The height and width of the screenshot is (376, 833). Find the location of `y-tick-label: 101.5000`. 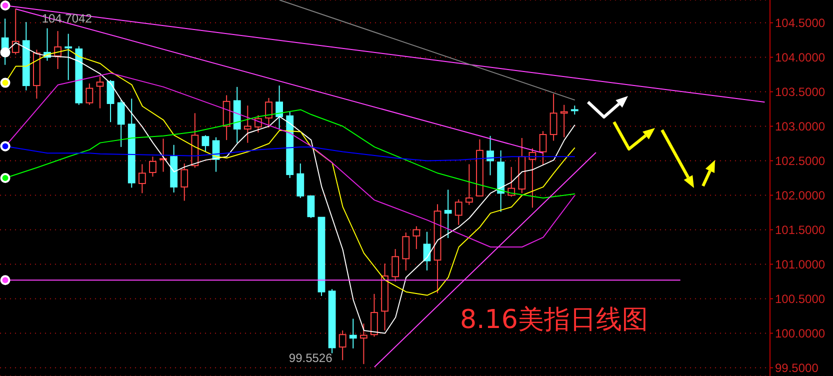

y-tick-label: 101.5000 is located at coordinates (800, 230).